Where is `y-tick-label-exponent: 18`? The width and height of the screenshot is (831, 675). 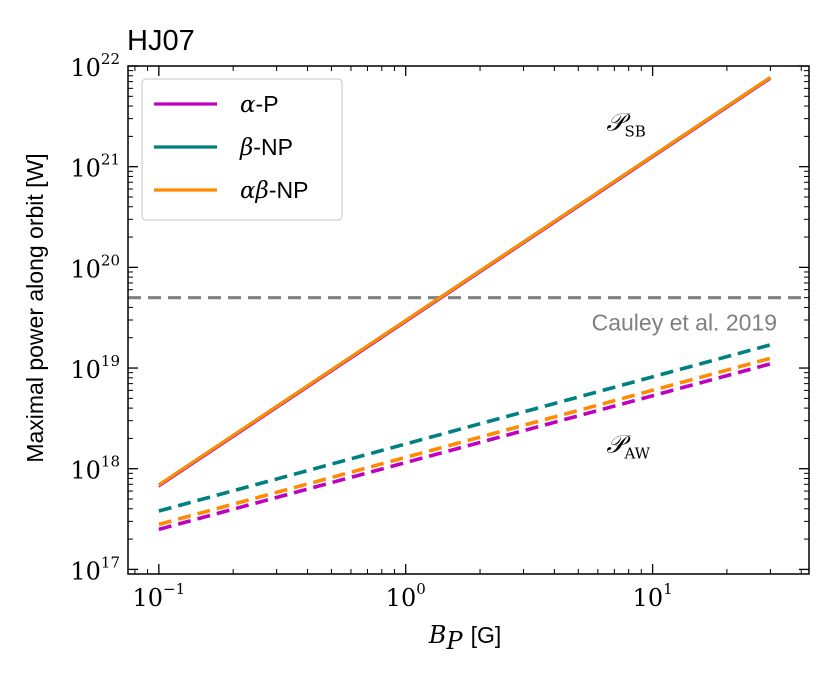
y-tick-label-exponent: 18 is located at coordinates (110, 462).